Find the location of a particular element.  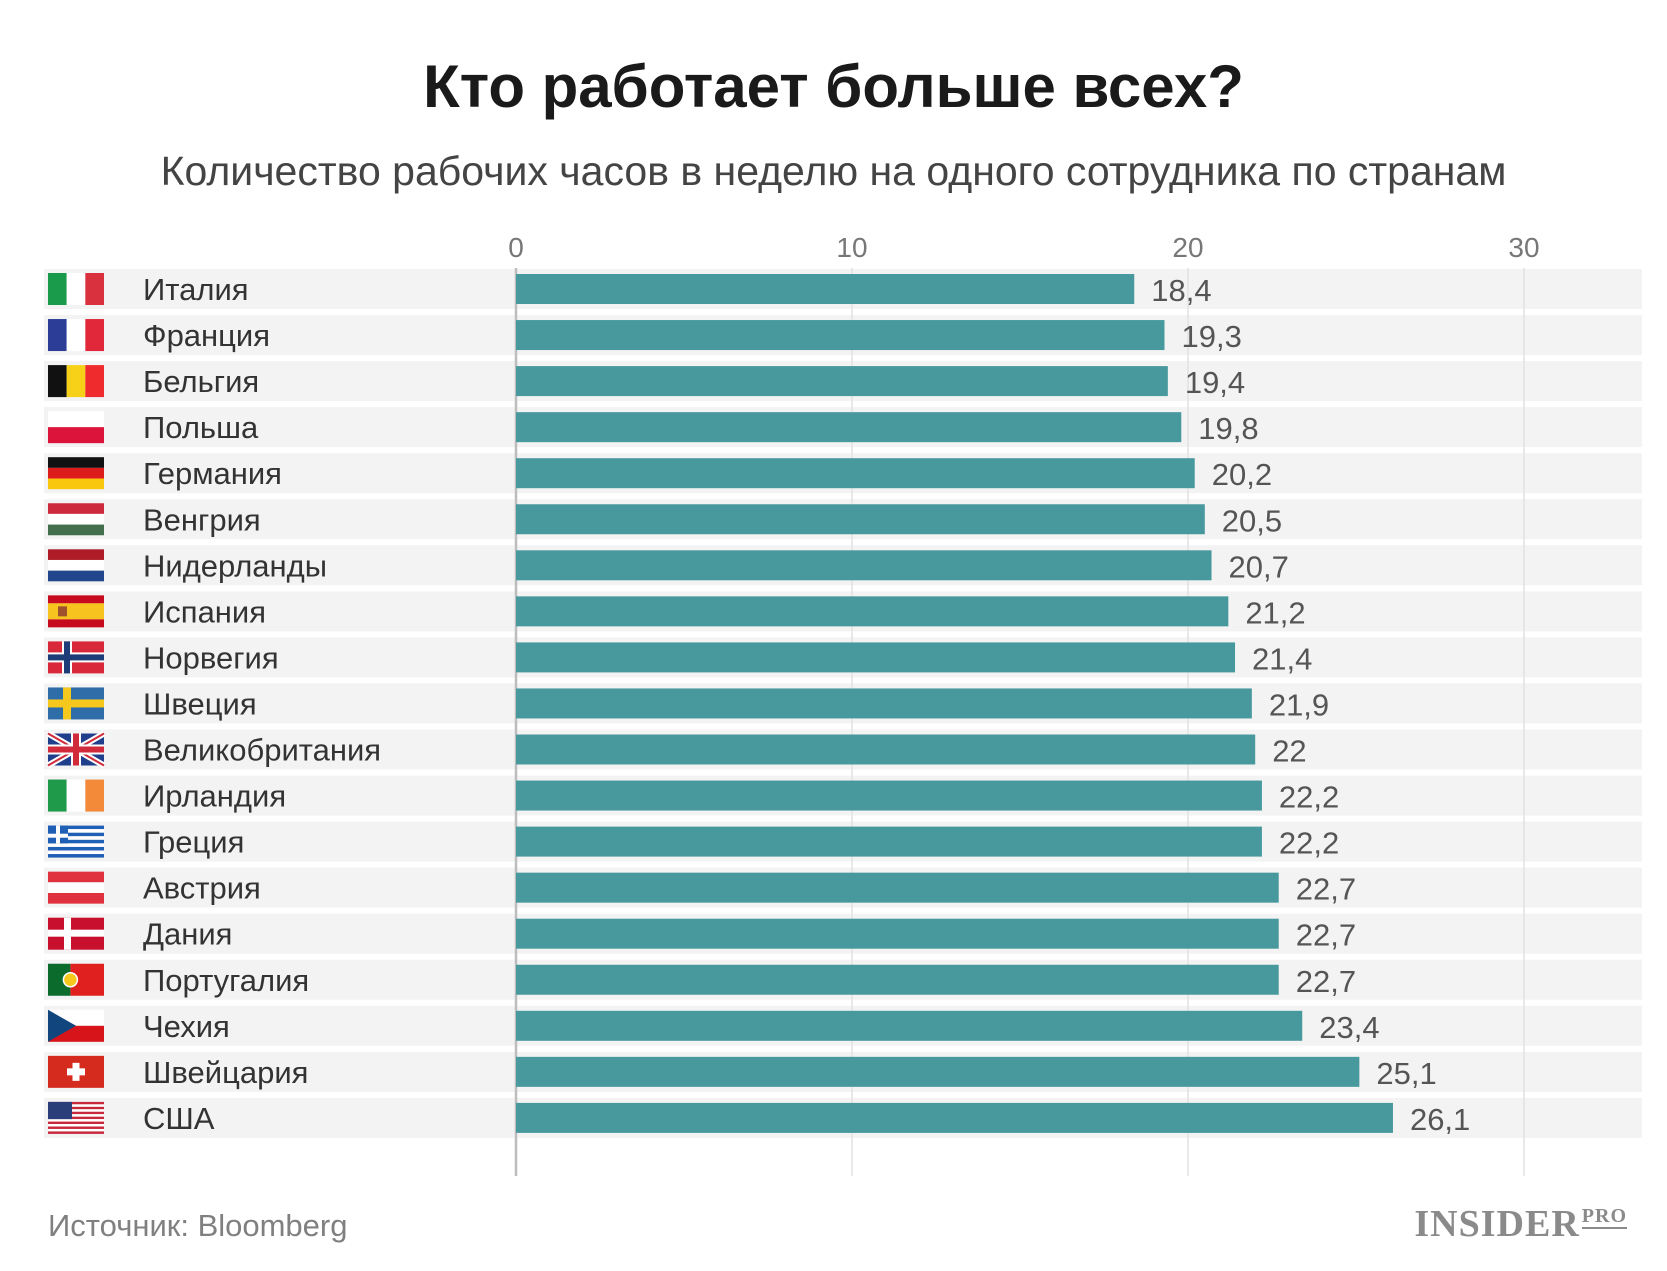

x-tick-label: 0 is located at coordinates (516, 247).